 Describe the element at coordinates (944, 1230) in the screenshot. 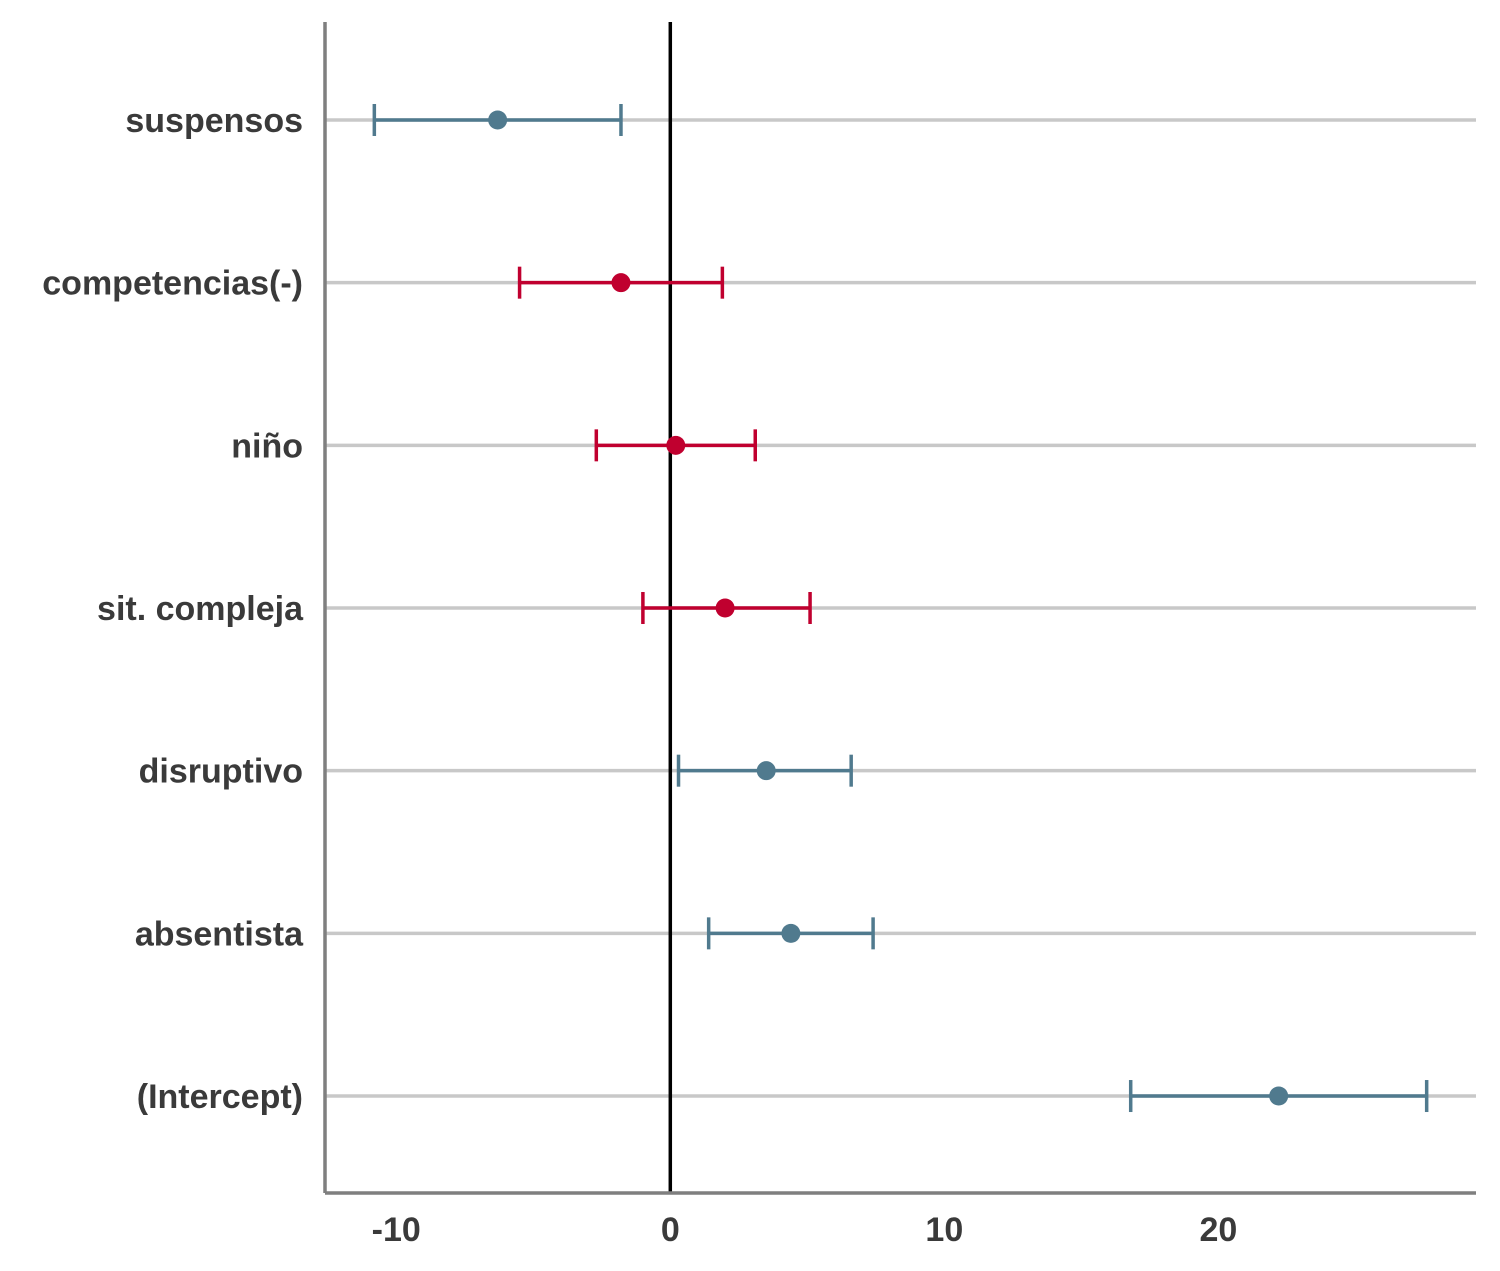

I see `x-tick-label: 10` at that location.